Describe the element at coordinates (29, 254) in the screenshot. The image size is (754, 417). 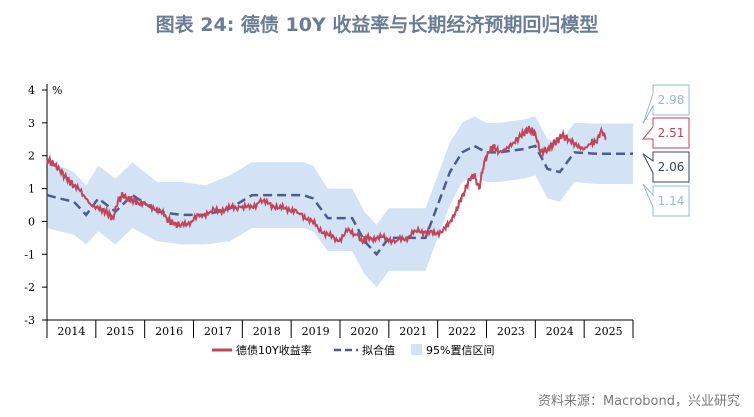
I see `y-tick-label: -1` at that location.